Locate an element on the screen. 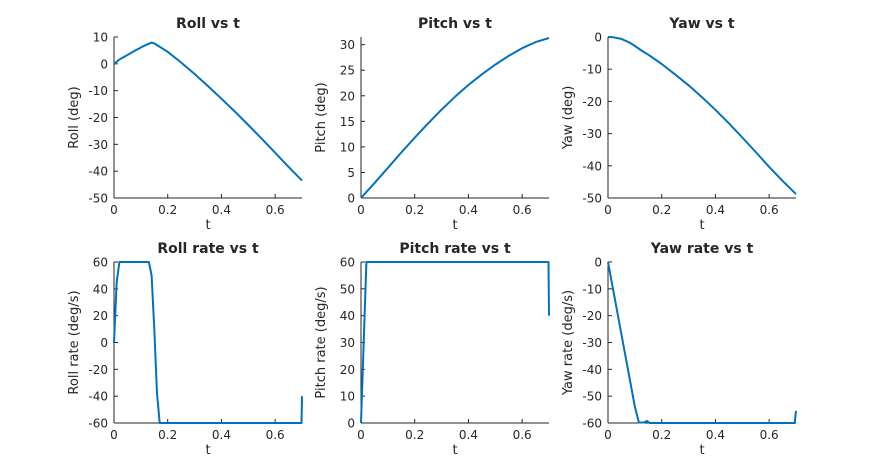  yaw-rate-vs-t-x-tick-label: 0 is located at coordinates (608, 435).